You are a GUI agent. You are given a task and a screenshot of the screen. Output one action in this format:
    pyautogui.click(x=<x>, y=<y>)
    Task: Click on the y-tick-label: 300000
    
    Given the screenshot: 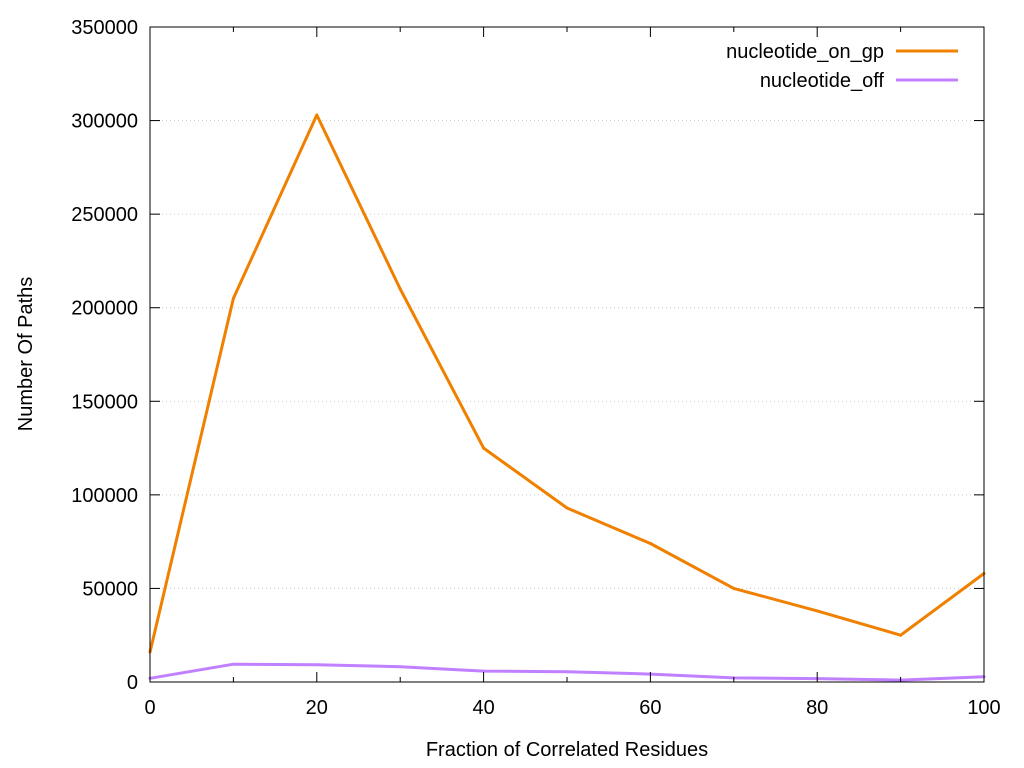 What is the action you would take?
    pyautogui.click(x=104, y=122)
    